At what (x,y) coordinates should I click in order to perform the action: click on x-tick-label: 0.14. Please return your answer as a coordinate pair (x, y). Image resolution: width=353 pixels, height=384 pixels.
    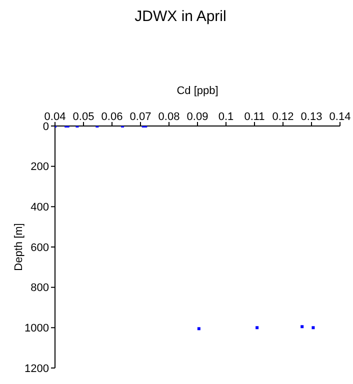
    Looking at the image, I should click on (340, 117).